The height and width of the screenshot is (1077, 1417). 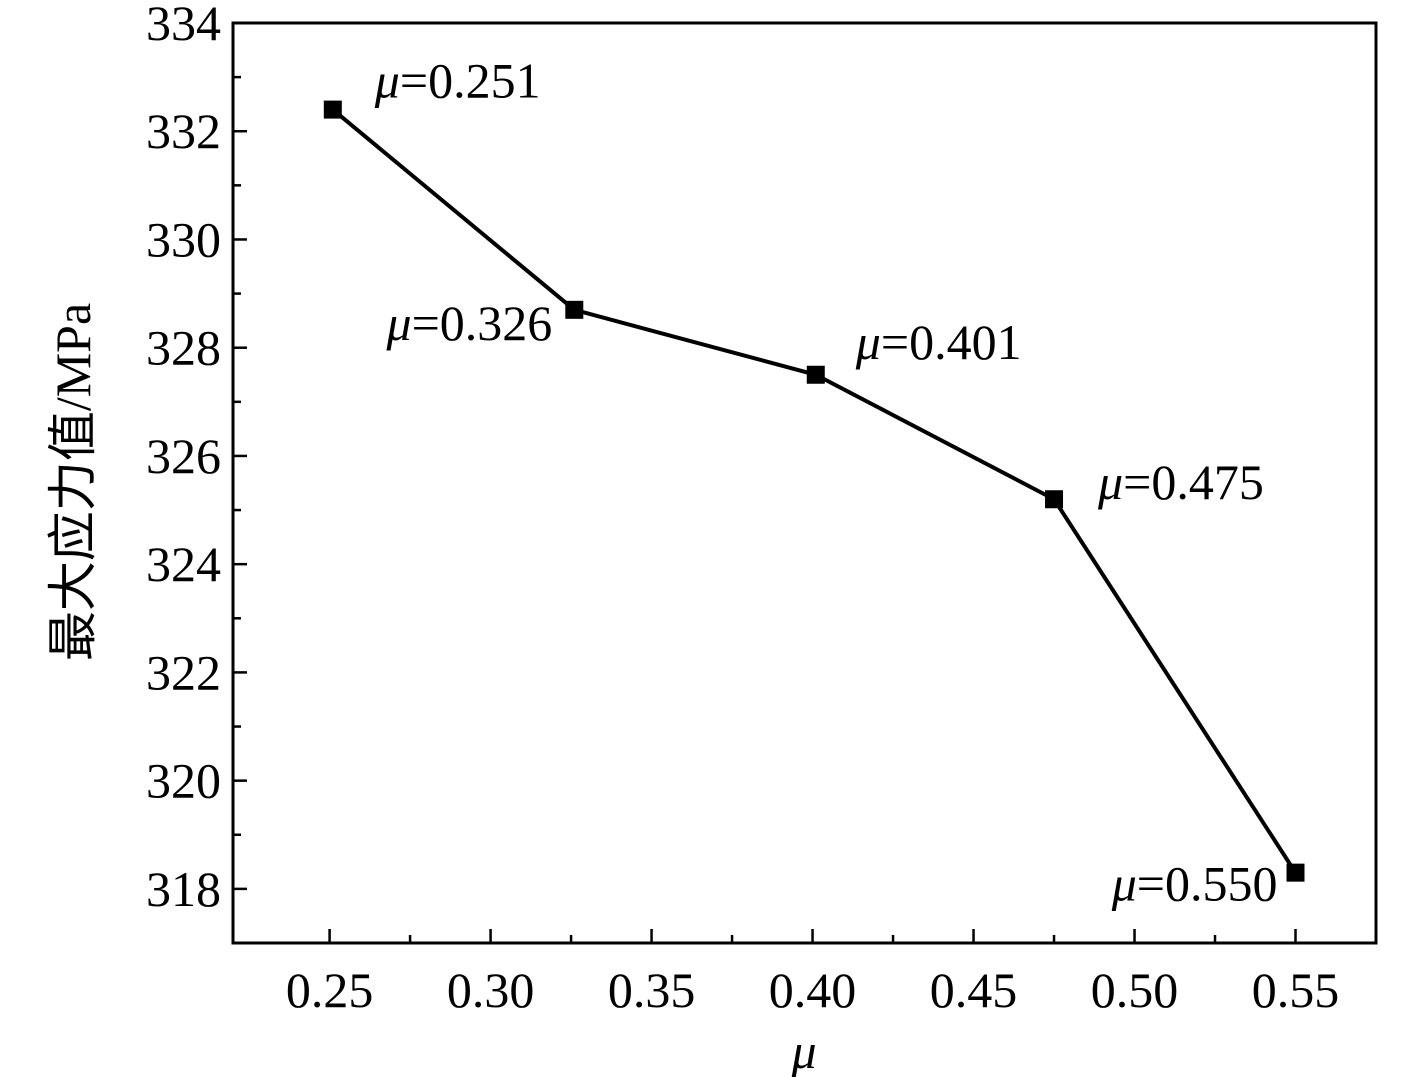 I want to click on x-tick-label: 0.25, so click(x=330, y=990).